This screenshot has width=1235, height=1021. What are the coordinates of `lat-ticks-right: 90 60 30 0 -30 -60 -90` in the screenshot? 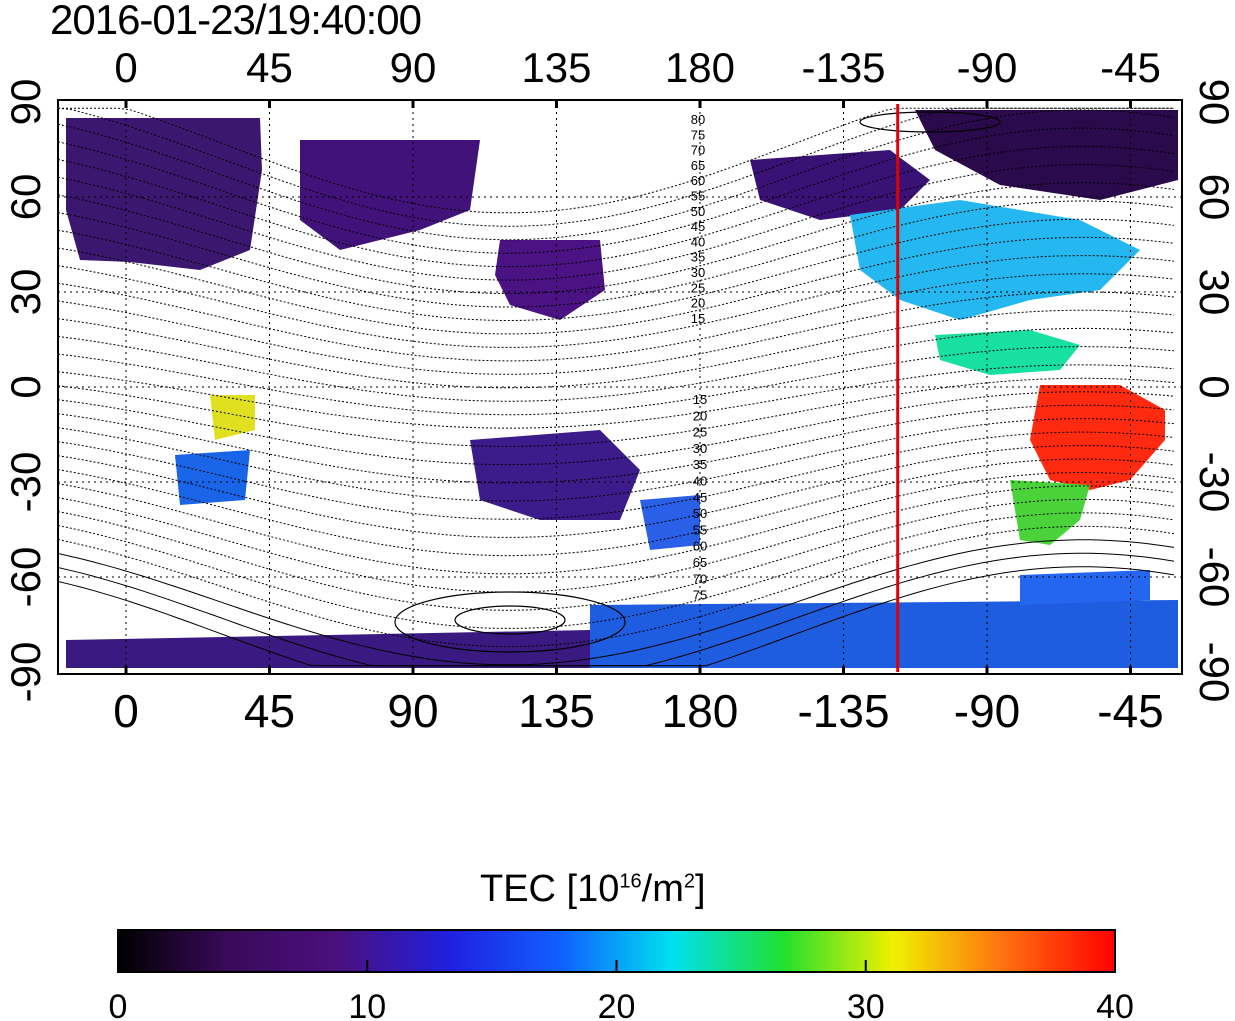 It's located at (1213, 391).